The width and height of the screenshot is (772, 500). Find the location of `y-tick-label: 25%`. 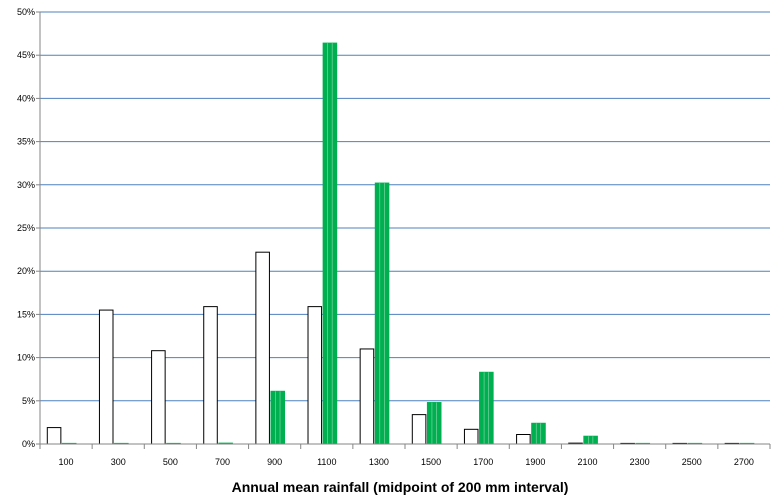

y-tick-label: 25% is located at coordinates (26, 228).